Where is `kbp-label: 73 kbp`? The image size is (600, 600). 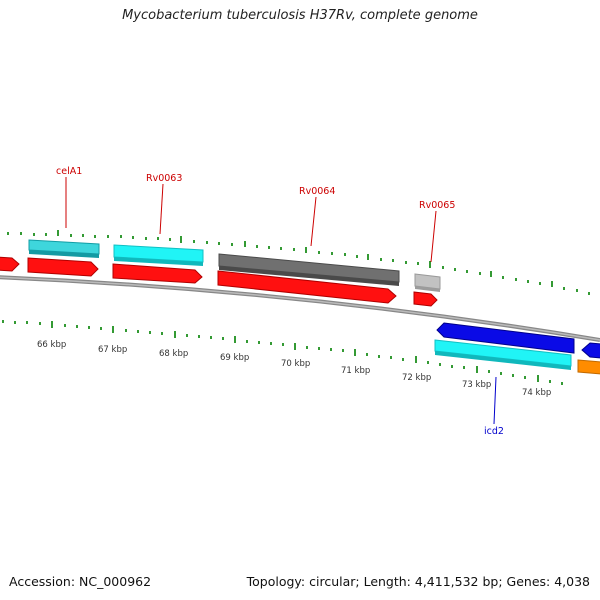 kbp-label: 73 kbp is located at coordinates (476, 385).